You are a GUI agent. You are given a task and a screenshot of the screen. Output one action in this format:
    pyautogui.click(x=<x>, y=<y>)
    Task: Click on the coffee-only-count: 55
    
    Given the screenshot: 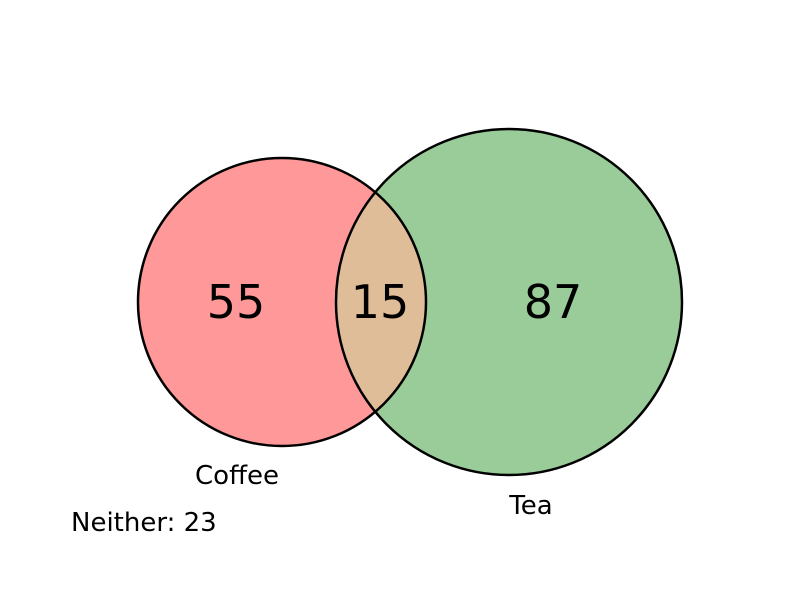 What is the action you would take?
    pyautogui.click(x=236, y=302)
    